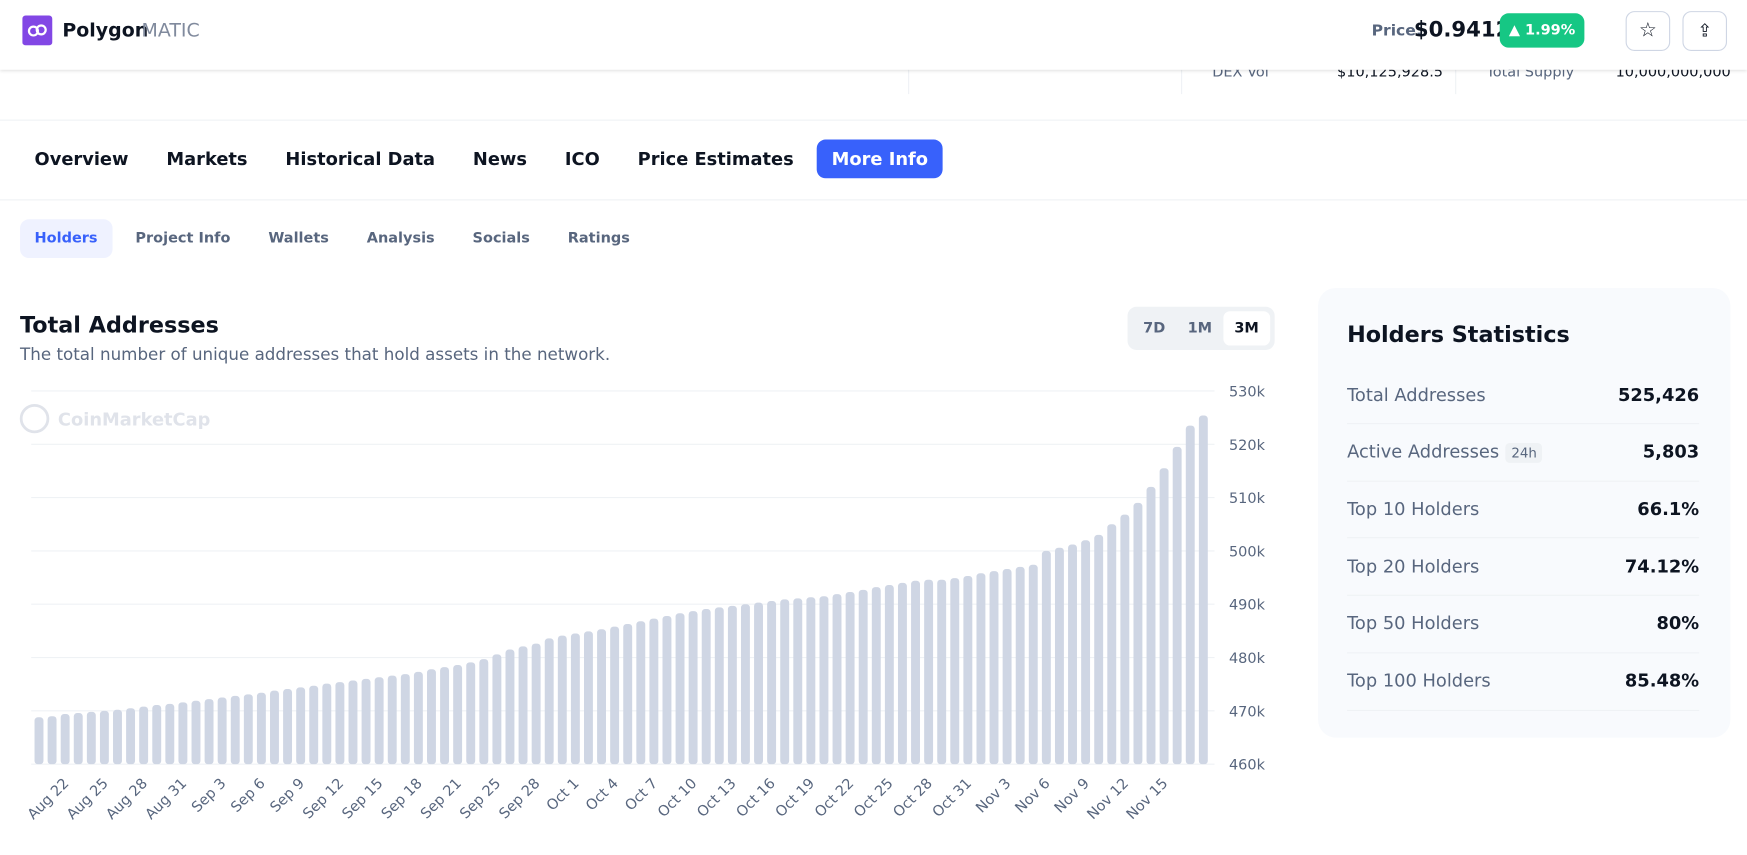  What do you see at coordinates (81, 159) in the screenshot?
I see `nav-tab: Overview` at bounding box center [81, 159].